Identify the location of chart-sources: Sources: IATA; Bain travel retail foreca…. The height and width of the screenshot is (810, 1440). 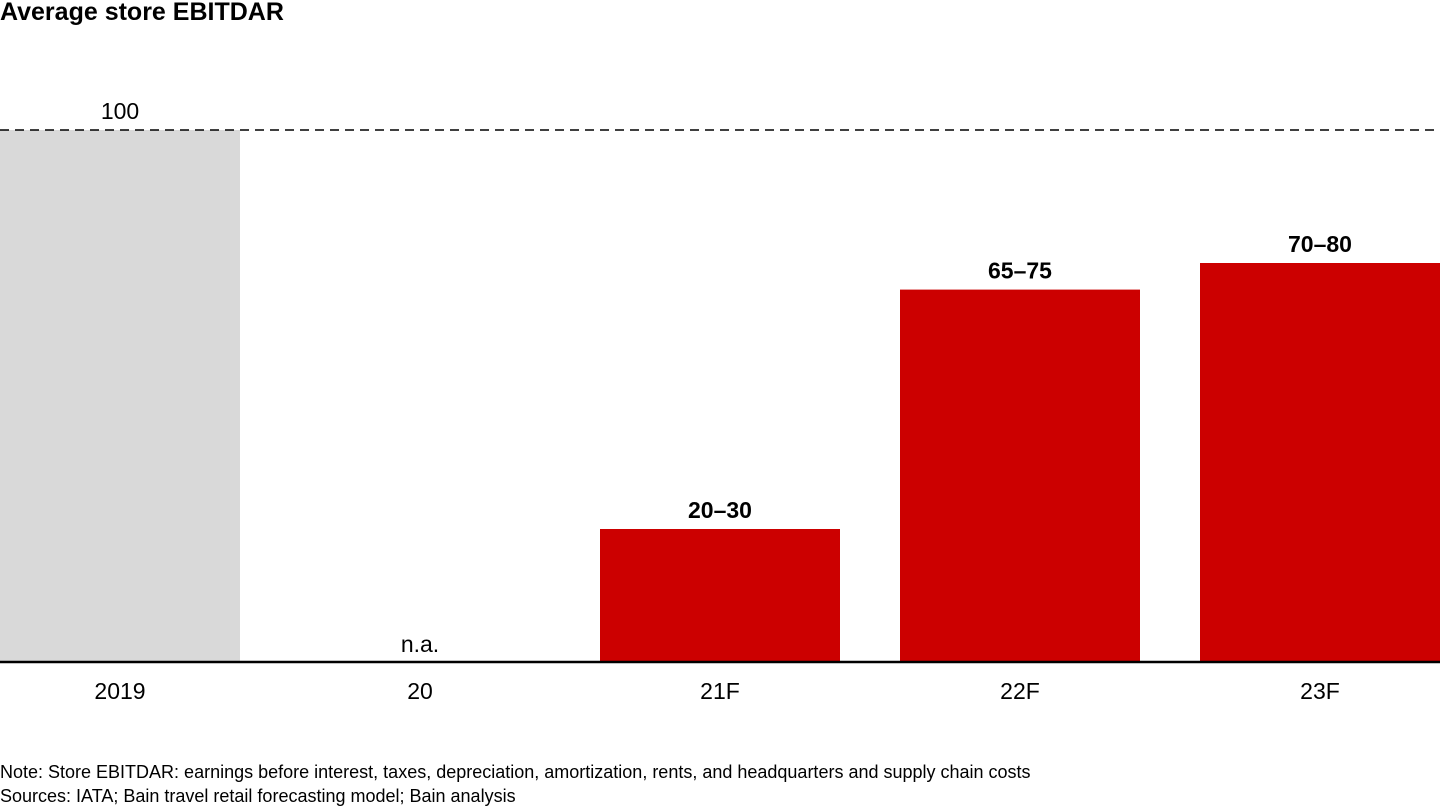
(258, 796).